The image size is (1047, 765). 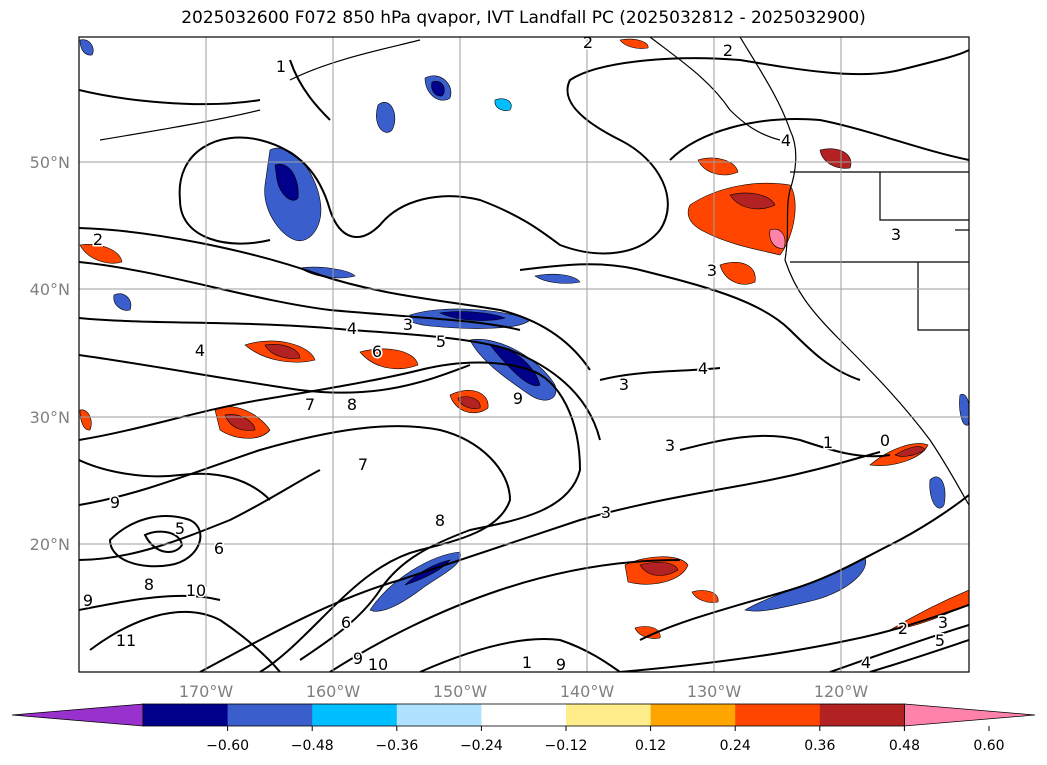 I want to click on colorbar-outline, so click(x=523, y=715).